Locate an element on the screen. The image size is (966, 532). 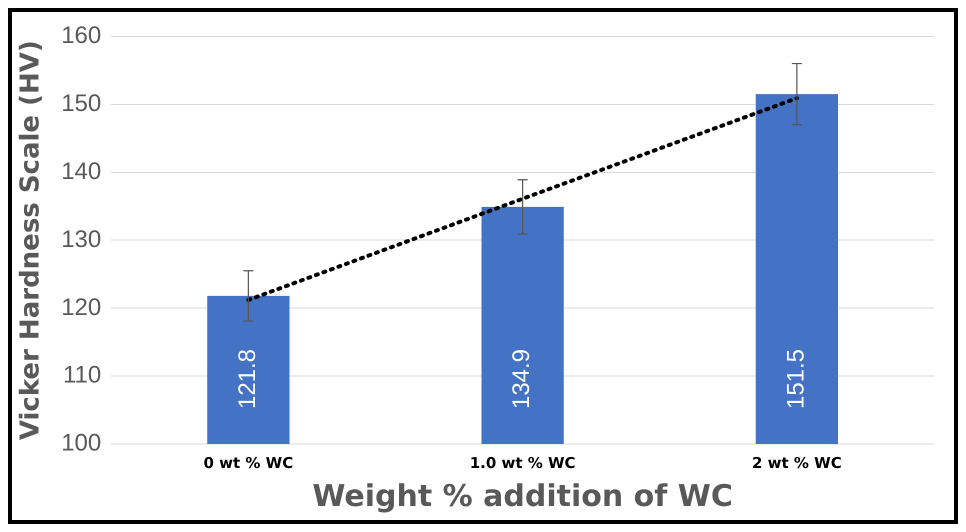
data-label: 121.8 is located at coordinates (247, 379).